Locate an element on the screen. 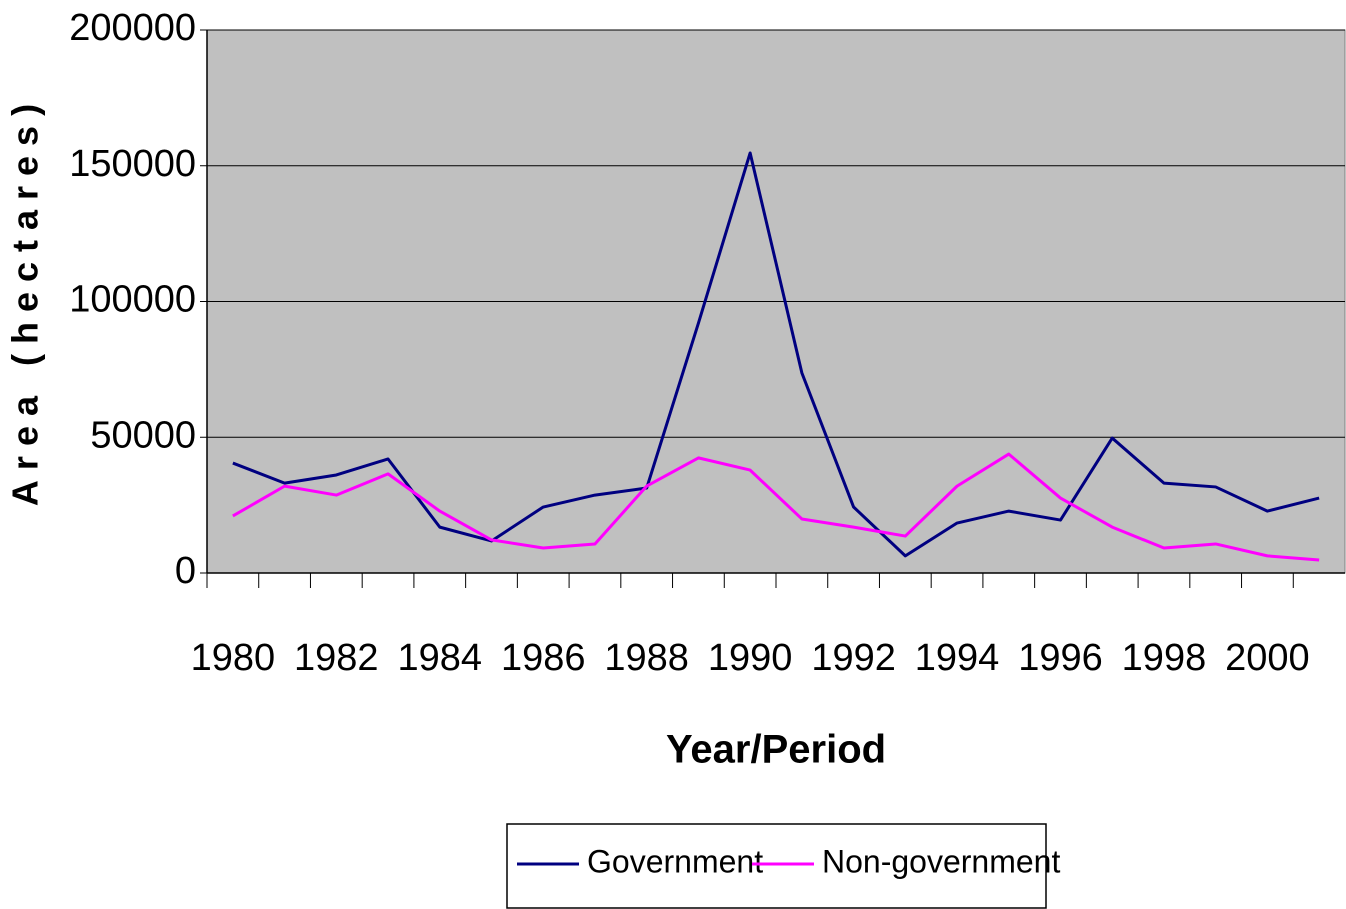 This screenshot has width=1346, height=909. y-axis-title: Area (hectares) is located at coordinates (25, 300).